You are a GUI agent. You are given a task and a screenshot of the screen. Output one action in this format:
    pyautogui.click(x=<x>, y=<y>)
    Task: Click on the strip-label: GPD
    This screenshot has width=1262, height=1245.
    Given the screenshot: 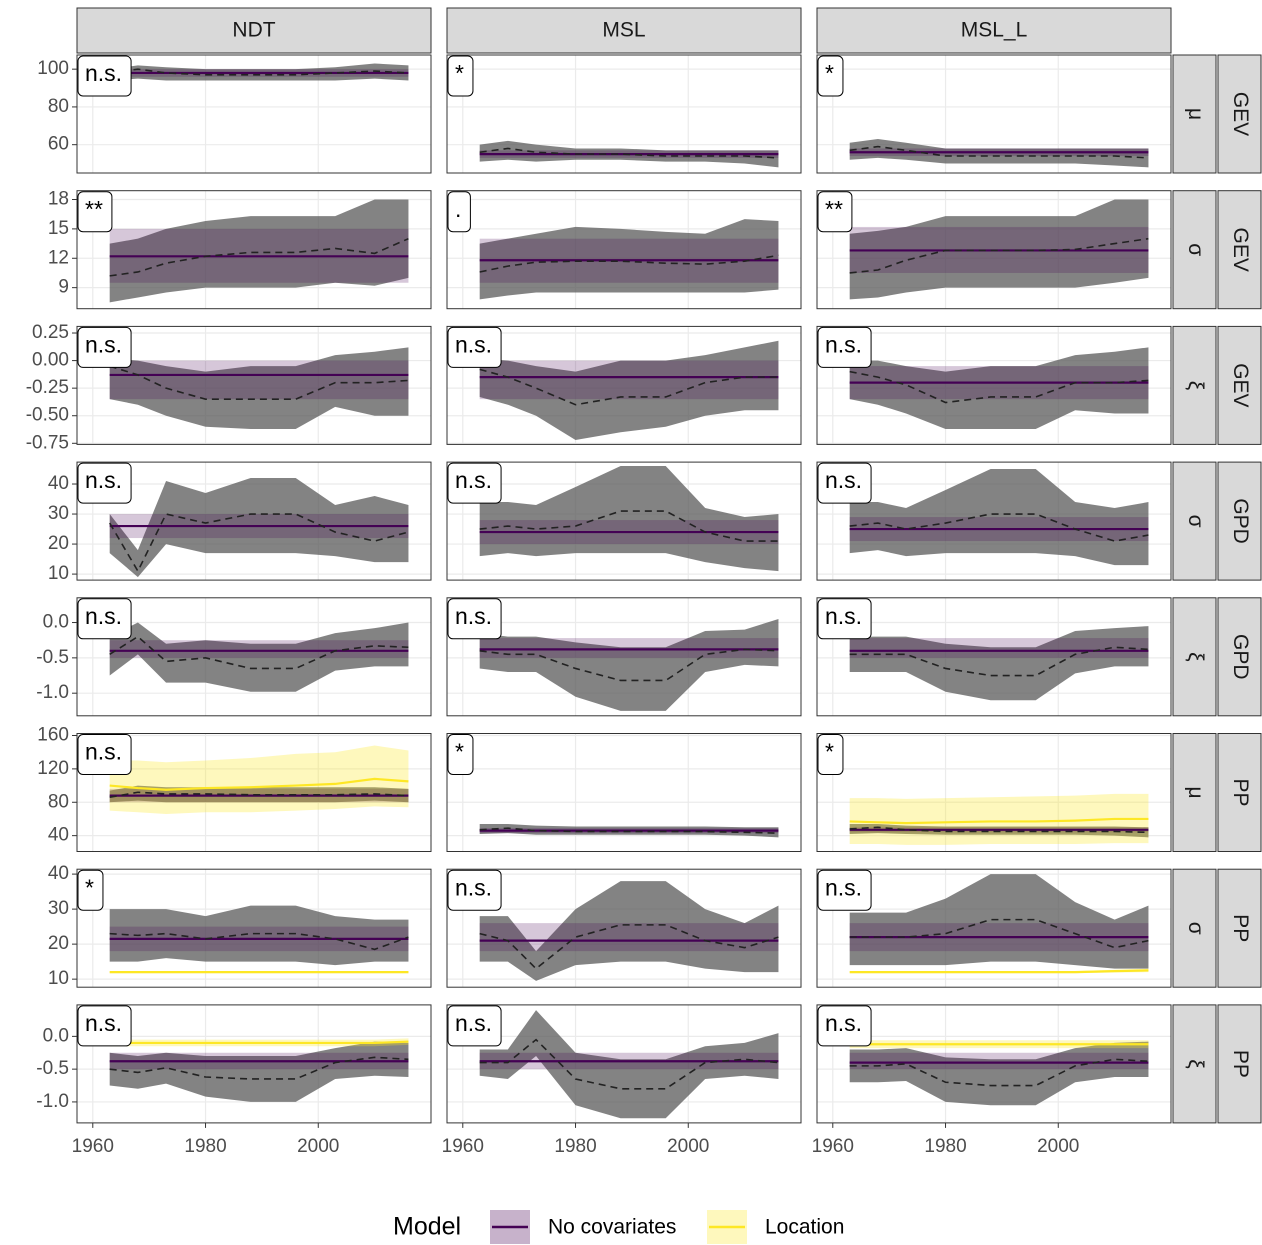 What is the action you would take?
    pyautogui.click(x=1240, y=657)
    